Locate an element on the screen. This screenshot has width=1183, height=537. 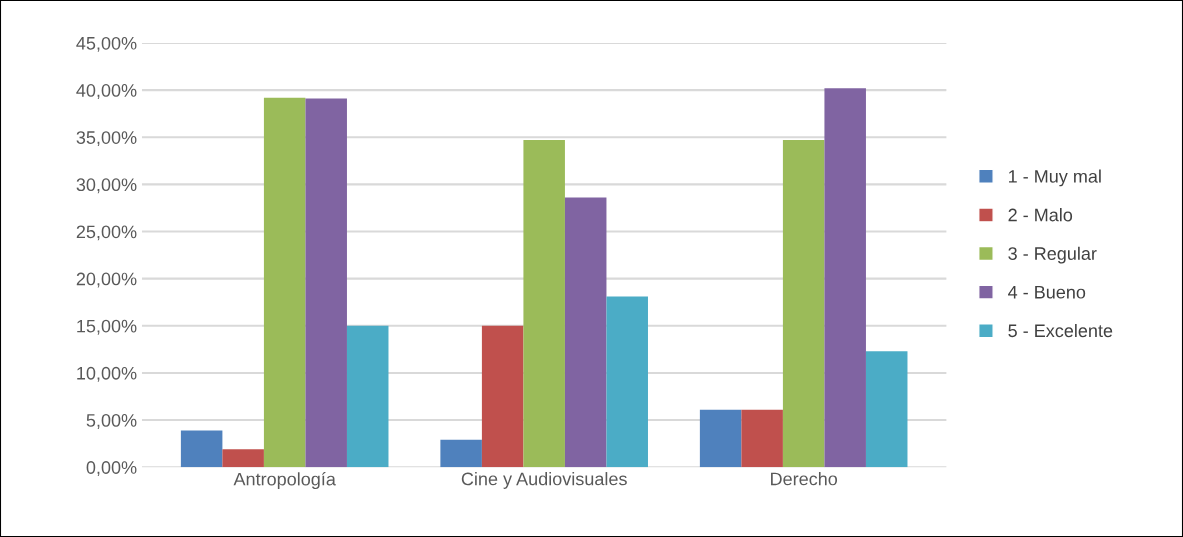
x-tick-label: Antropología is located at coordinates (284, 481).